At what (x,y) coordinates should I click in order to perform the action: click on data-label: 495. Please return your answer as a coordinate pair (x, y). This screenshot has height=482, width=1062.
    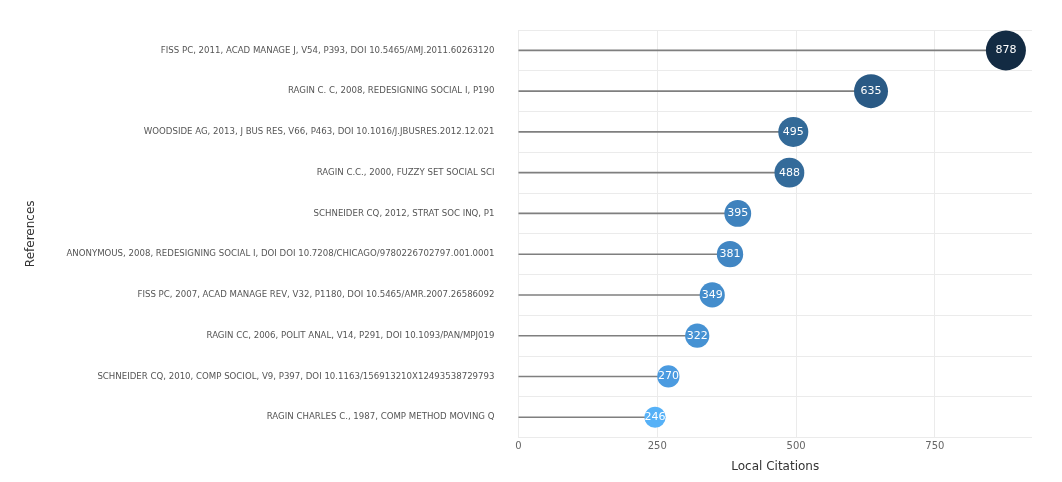
    Looking at the image, I should click on (793, 131).